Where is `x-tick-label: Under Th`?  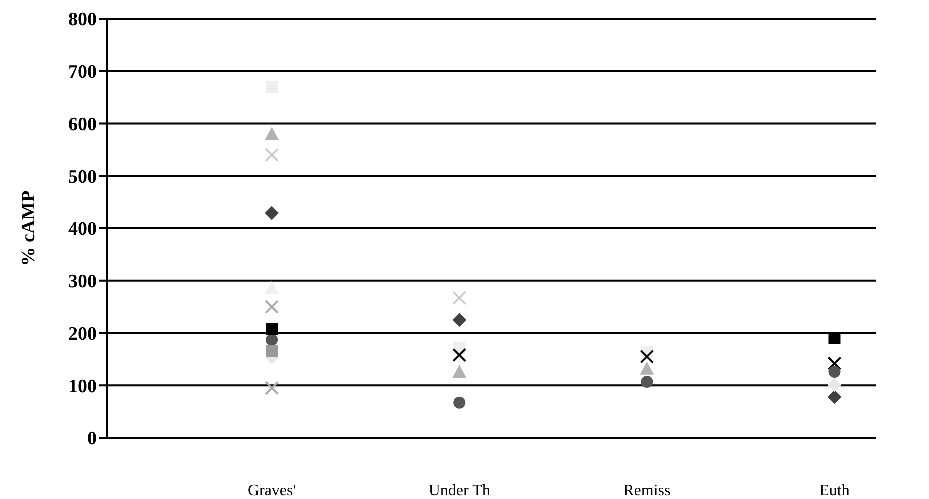 x-tick-label: Under Th is located at coordinates (459, 490).